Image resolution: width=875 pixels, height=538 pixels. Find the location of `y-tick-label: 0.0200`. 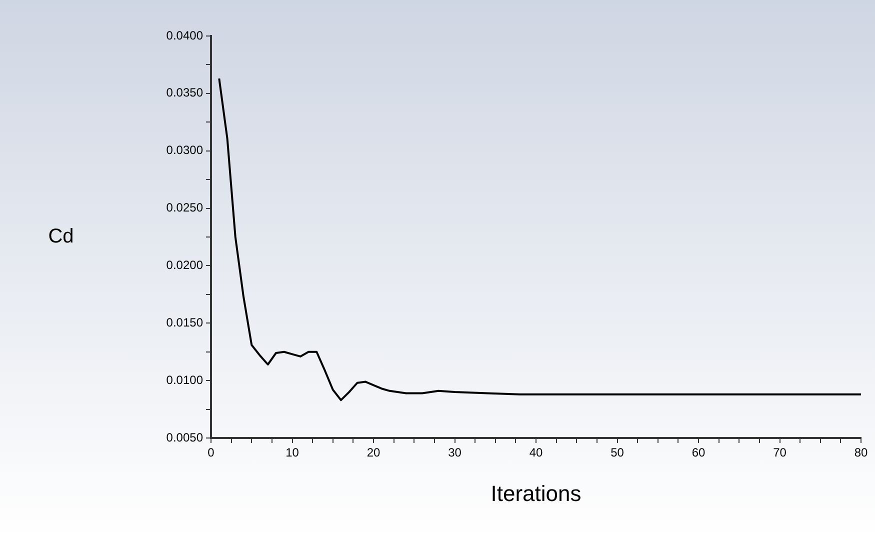

y-tick-label: 0.0200 is located at coordinates (185, 265).